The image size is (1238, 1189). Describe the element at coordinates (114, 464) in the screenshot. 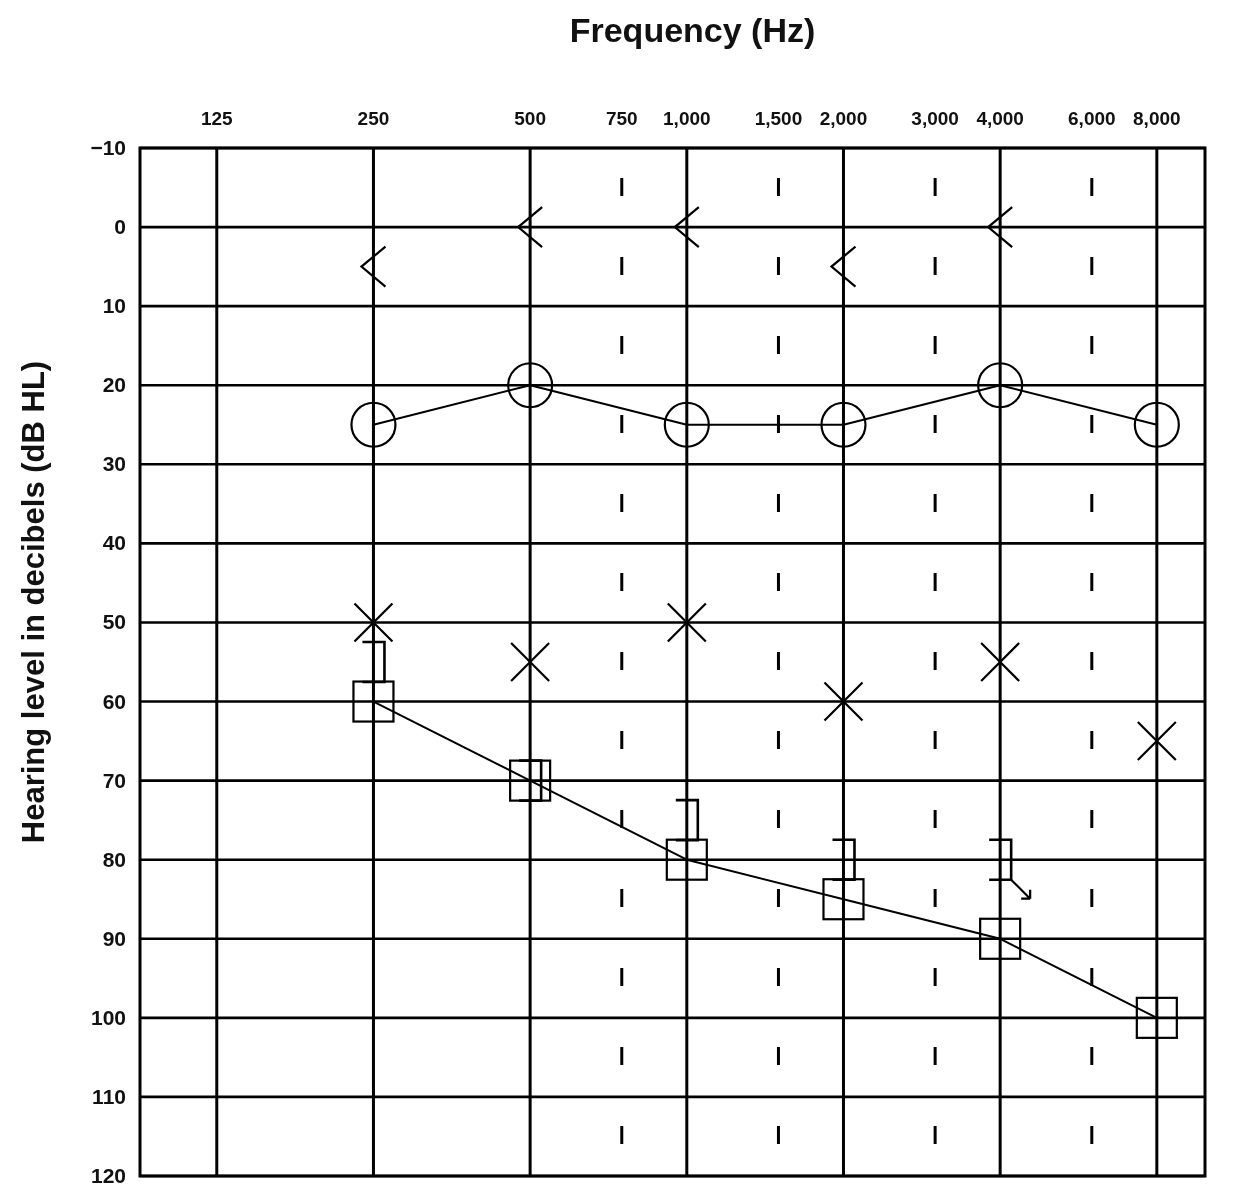

I see `y-tick-label: 30` at that location.